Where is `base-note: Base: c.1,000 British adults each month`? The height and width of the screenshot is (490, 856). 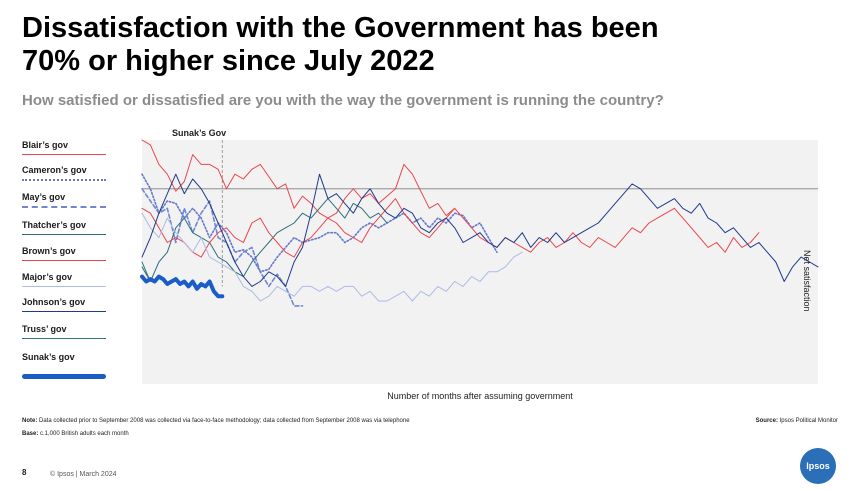
base-note: Base: c.1,000 British adults each month is located at coordinates (75, 434).